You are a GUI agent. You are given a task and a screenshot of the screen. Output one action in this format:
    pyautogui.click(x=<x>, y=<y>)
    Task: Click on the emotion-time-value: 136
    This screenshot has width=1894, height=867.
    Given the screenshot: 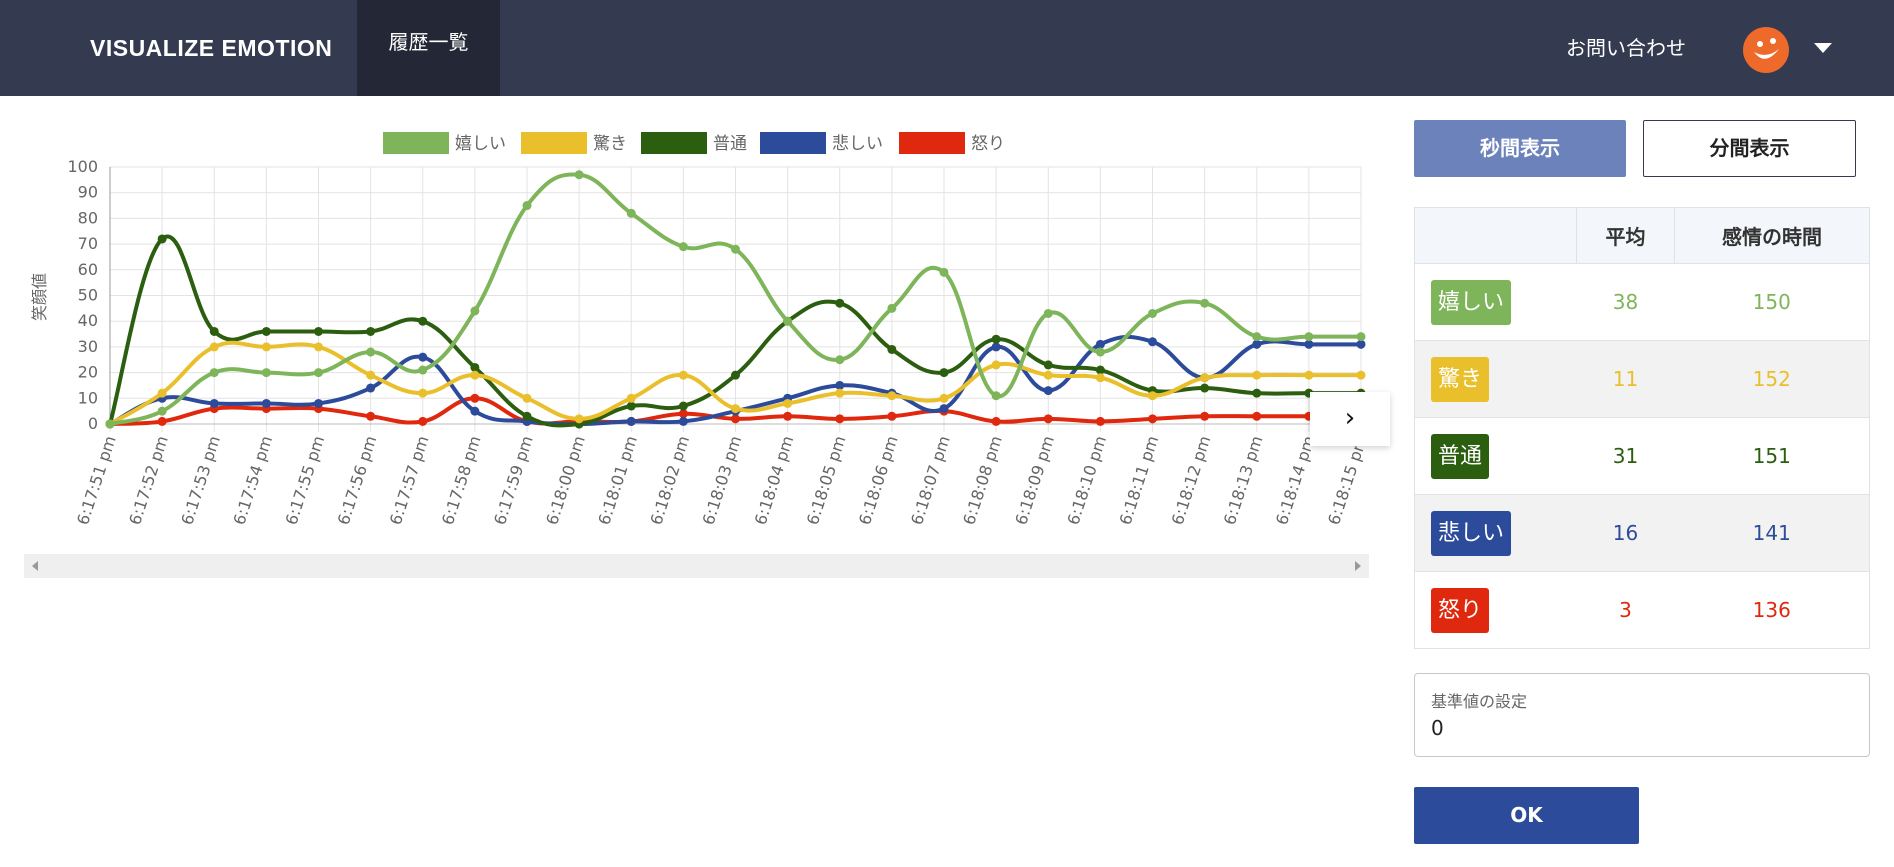 What is the action you would take?
    pyautogui.click(x=1772, y=610)
    